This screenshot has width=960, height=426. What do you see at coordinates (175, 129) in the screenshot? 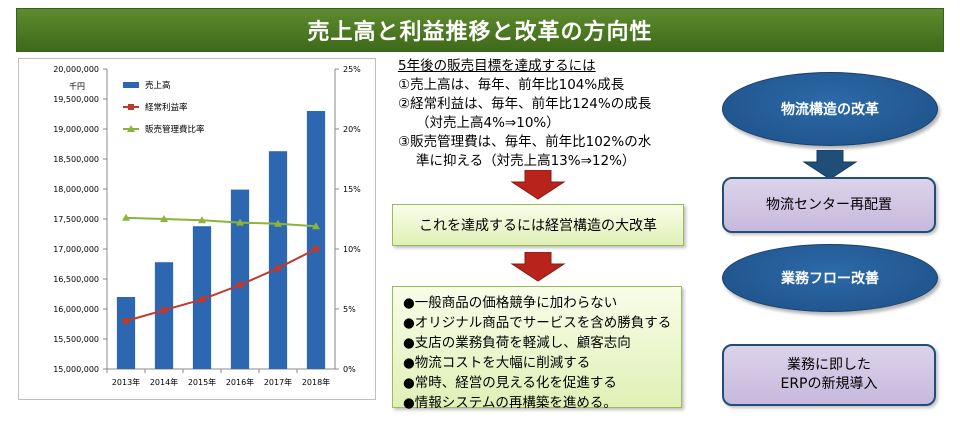
I see `legend-label: 販売管理費比率` at bounding box center [175, 129].